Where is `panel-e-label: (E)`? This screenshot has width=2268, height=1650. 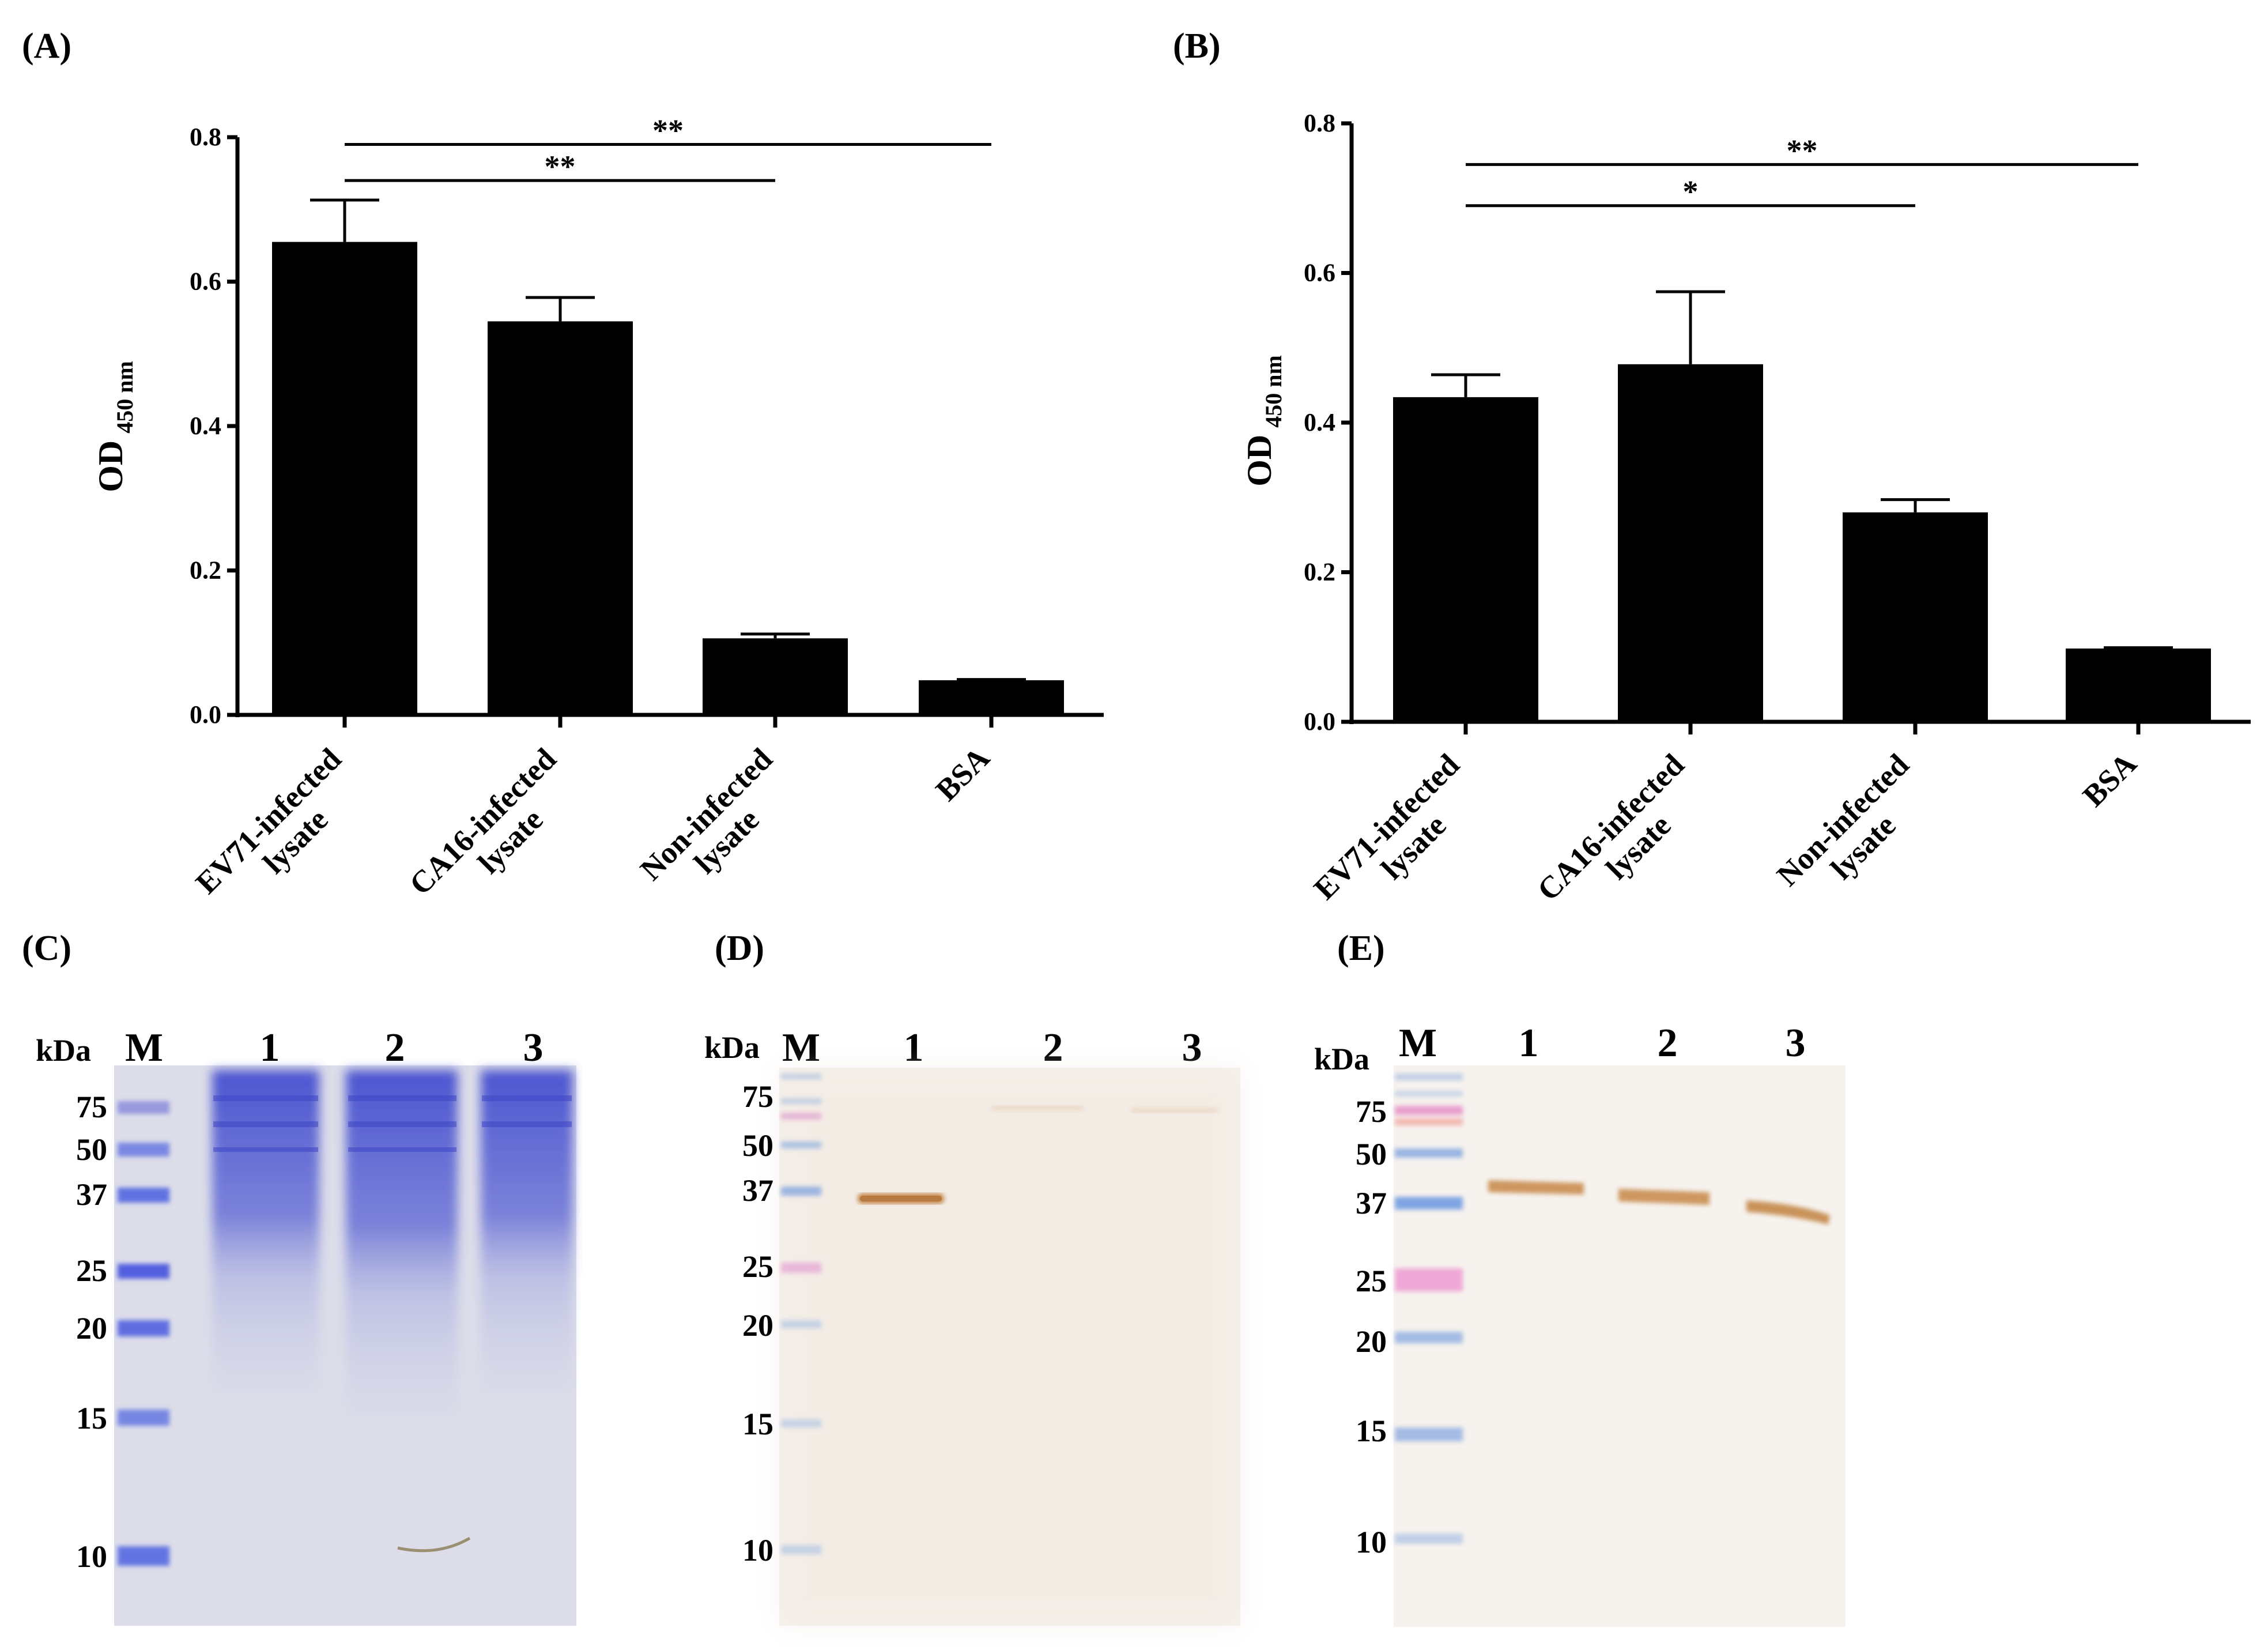 panel-e-label: (E) is located at coordinates (1361, 948).